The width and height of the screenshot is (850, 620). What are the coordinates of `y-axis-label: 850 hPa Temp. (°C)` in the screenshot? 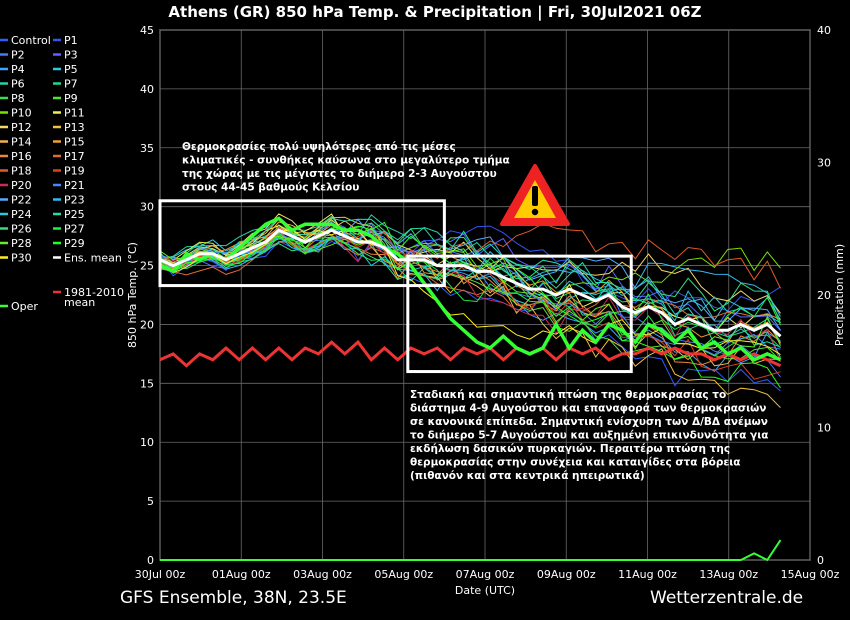 It's located at (132, 295).